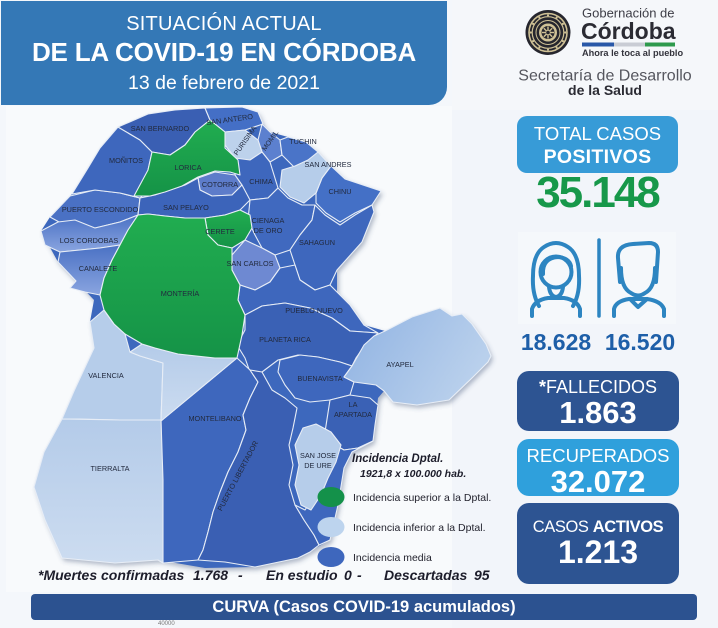 Image resolution: width=718 pixels, height=628 pixels. What do you see at coordinates (399, 364) in the screenshot?
I see `svg-text: AYAPEL` at bounding box center [399, 364].